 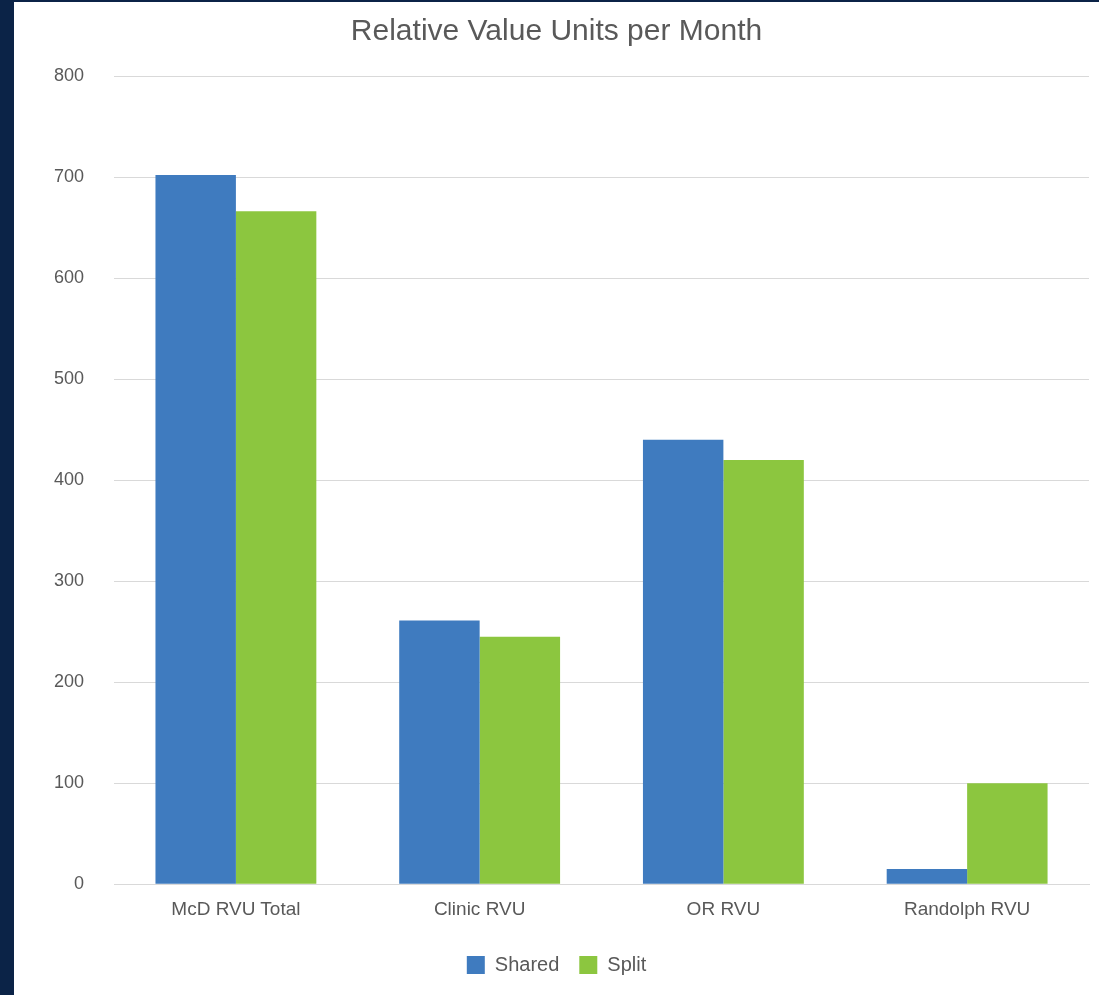 What do you see at coordinates (69, 479) in the screenshot?
I see `y-tick-label: 400` at bounding box center [69, 479].